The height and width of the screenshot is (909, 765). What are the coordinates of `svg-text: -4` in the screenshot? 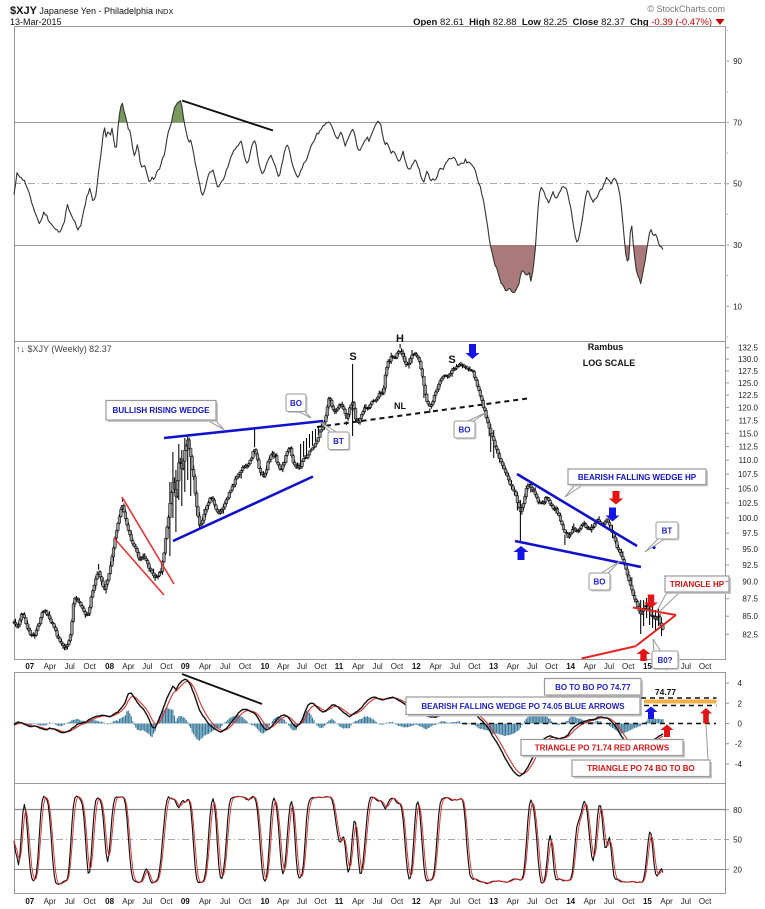 It's located at (739, 764).